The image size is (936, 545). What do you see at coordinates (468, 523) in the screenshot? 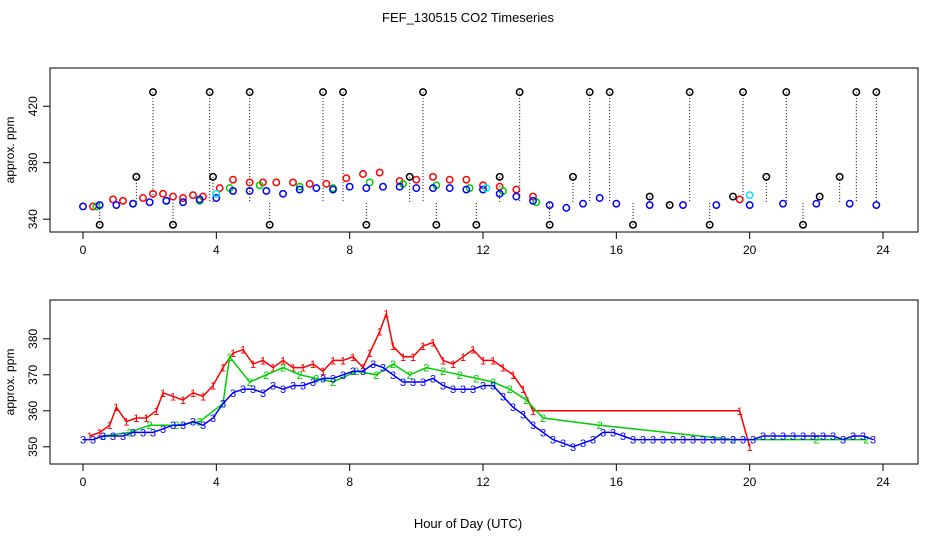
I see `x-axis-label: Hour of Day (UTC)` at bounding box center [468, 523].